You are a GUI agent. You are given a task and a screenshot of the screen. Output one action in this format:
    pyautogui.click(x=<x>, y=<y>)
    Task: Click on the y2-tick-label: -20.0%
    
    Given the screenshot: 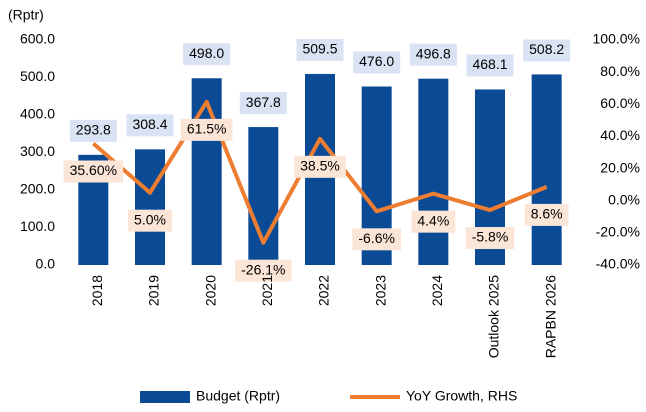 What is the action you would take?
    pyautogui.click(x=618, y=232)
    